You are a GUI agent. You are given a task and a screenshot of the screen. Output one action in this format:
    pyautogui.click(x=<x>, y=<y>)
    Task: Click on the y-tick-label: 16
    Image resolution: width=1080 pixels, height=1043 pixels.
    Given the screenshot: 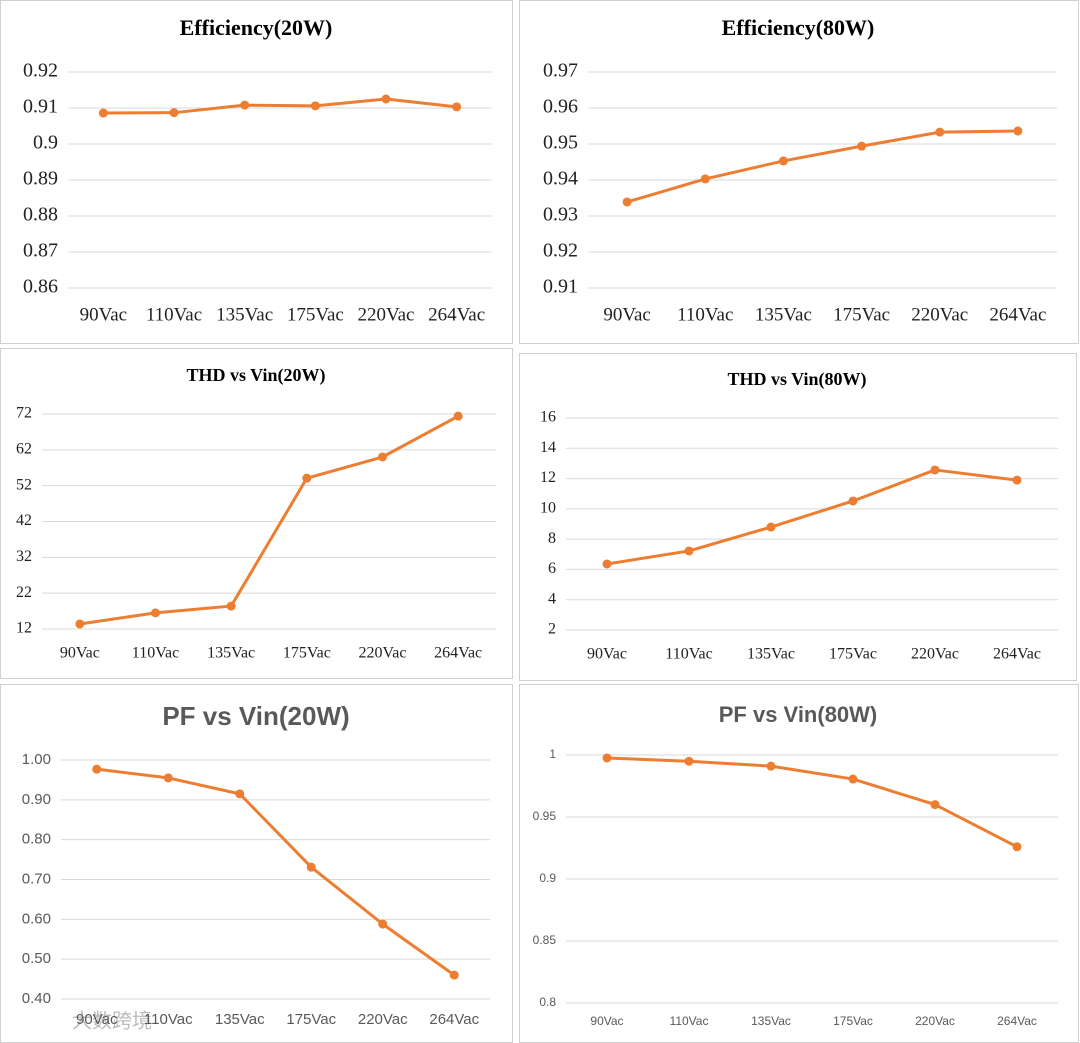 What is the action you would take?
    pyautogui.click(x=548, y=417)
    